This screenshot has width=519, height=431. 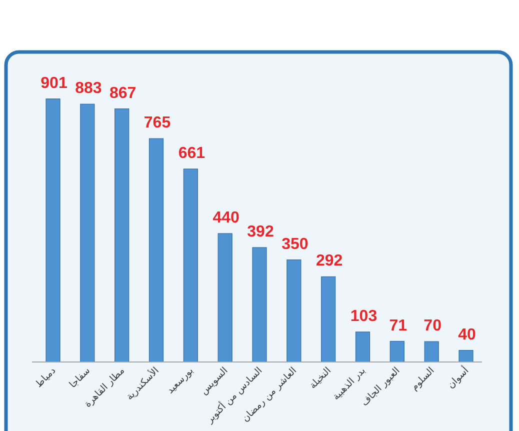 I want to click on data-label: 661, so click(x=192, y=153).